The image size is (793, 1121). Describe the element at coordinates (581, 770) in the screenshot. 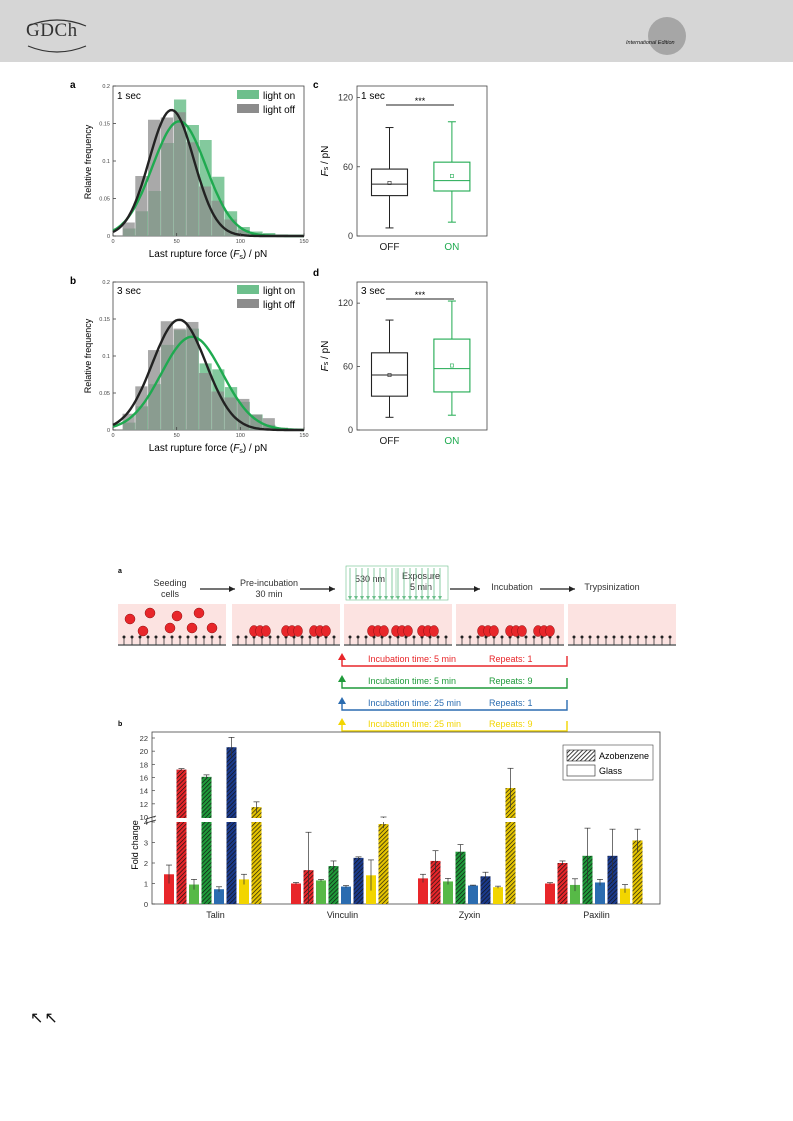

I see `legend-swatch-glass` at that location.